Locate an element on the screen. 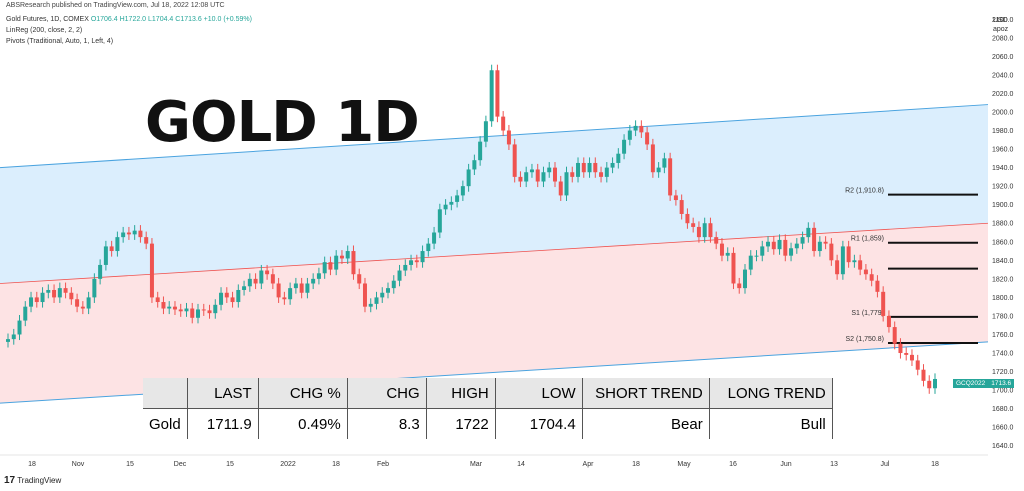  x-tick-label: 15 is located at coordinates (230, 464).